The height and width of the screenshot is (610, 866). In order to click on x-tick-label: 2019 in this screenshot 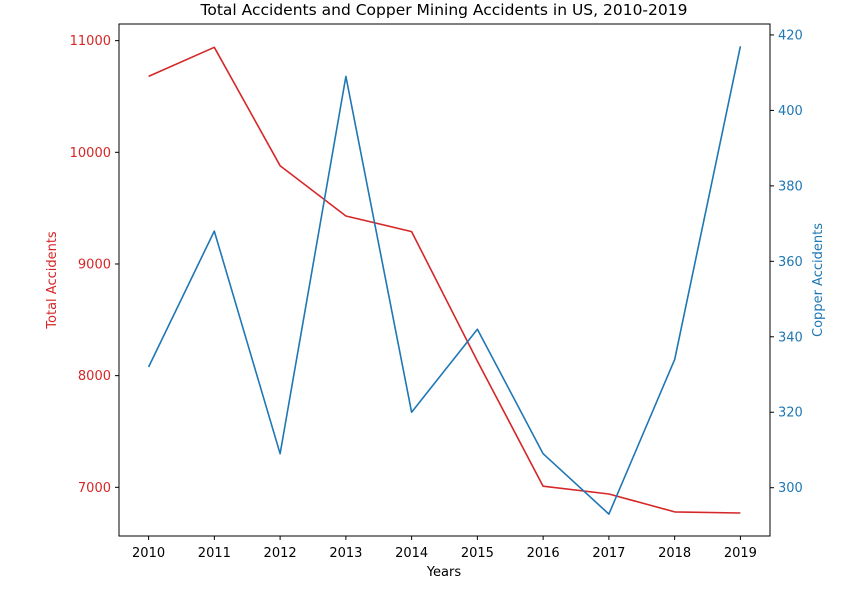, I will do `click(740, 553)`.